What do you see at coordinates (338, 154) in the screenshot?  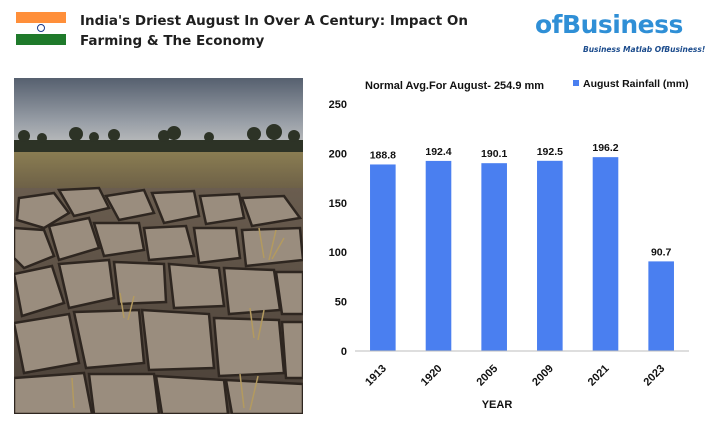 I see `y-tick-label: 200` at bounding box center [338, 154].